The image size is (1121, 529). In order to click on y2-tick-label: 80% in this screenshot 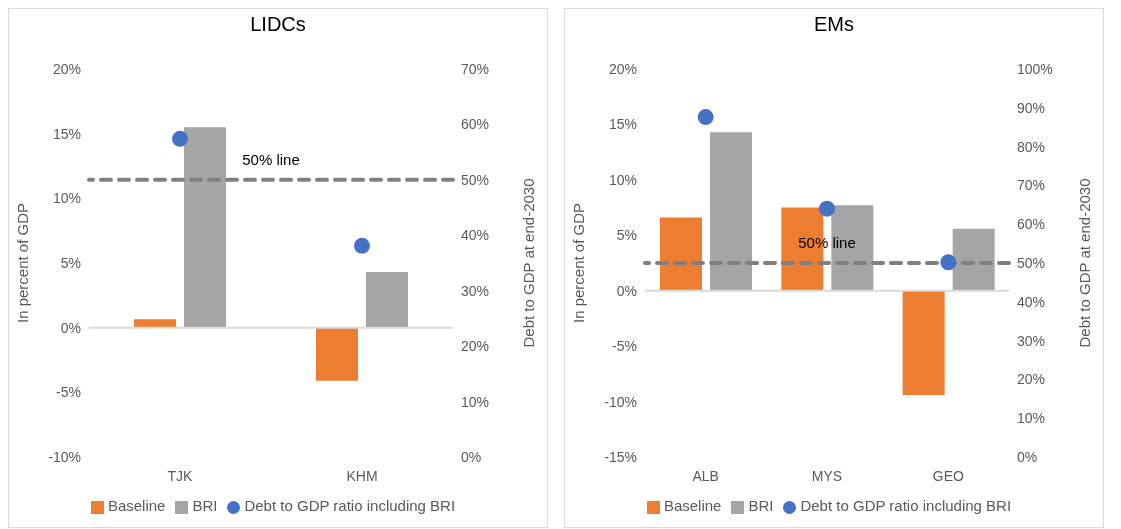, I will do `click(1031, 146)`.